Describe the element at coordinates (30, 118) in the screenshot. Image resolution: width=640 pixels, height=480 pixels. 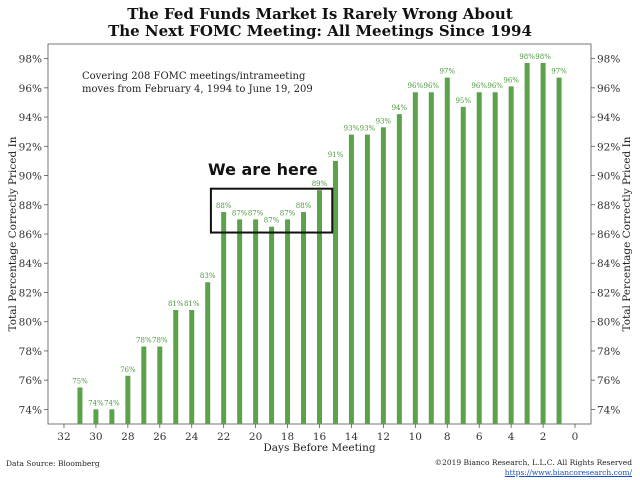
I see `y-tick-label-left: 94%` at that location.